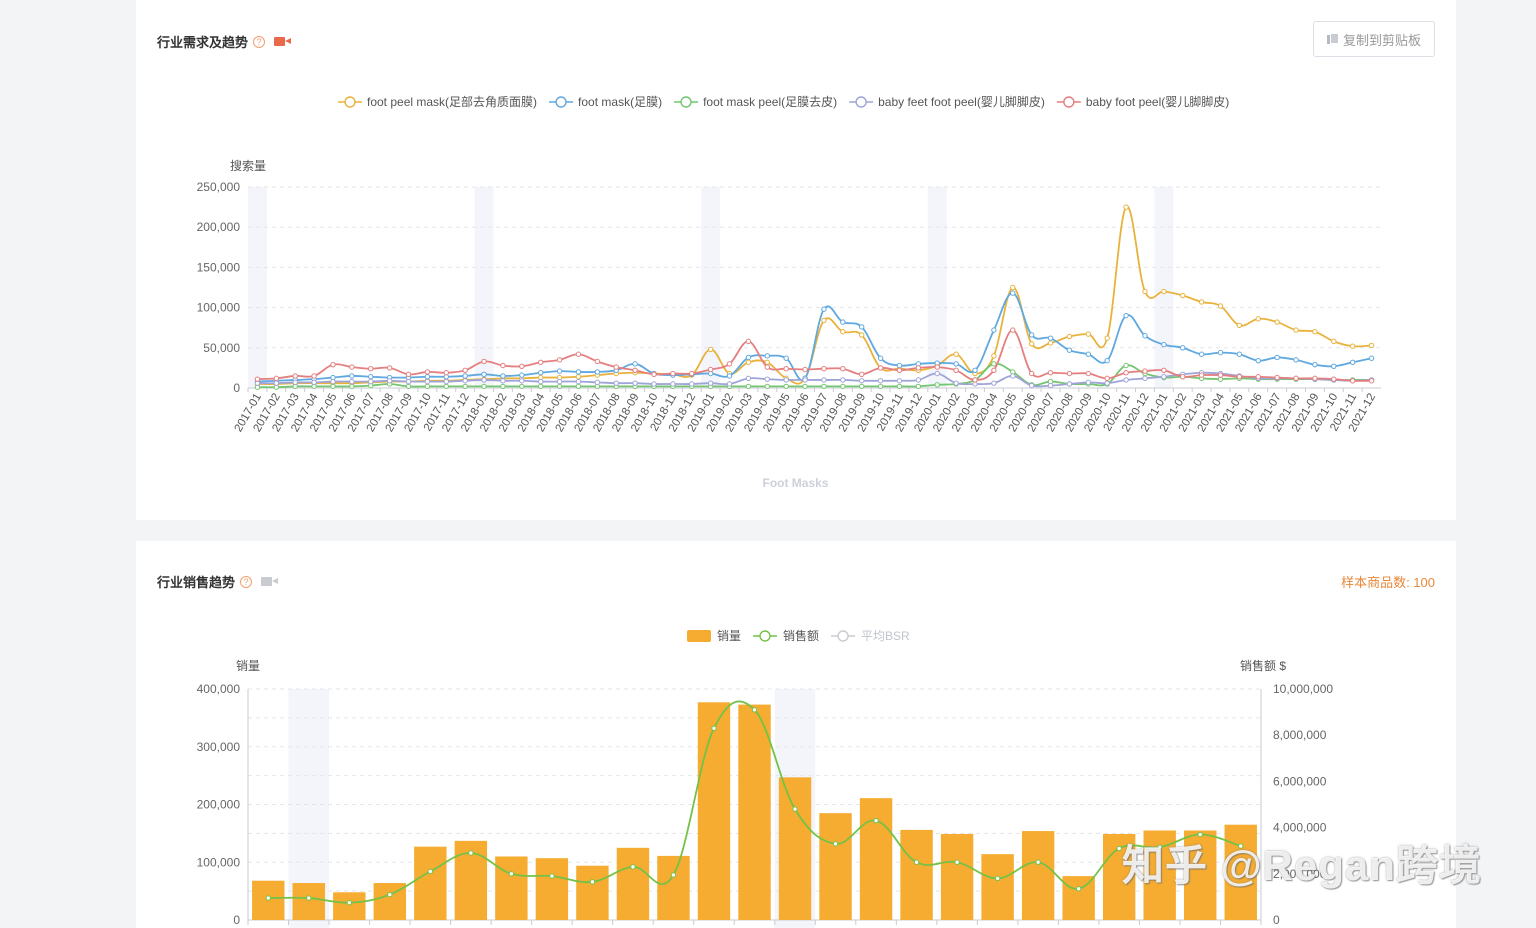  Describe the element at coordinates (219, 747) in the screenshot. I see `y-tick-label: 300,000` at that location.